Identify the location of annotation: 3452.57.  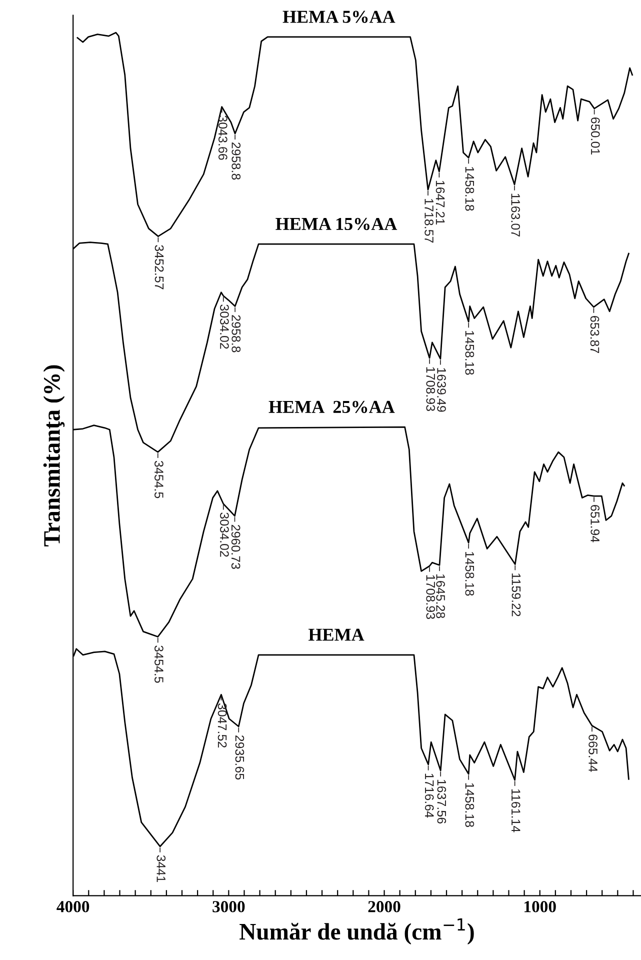
(159, 267).